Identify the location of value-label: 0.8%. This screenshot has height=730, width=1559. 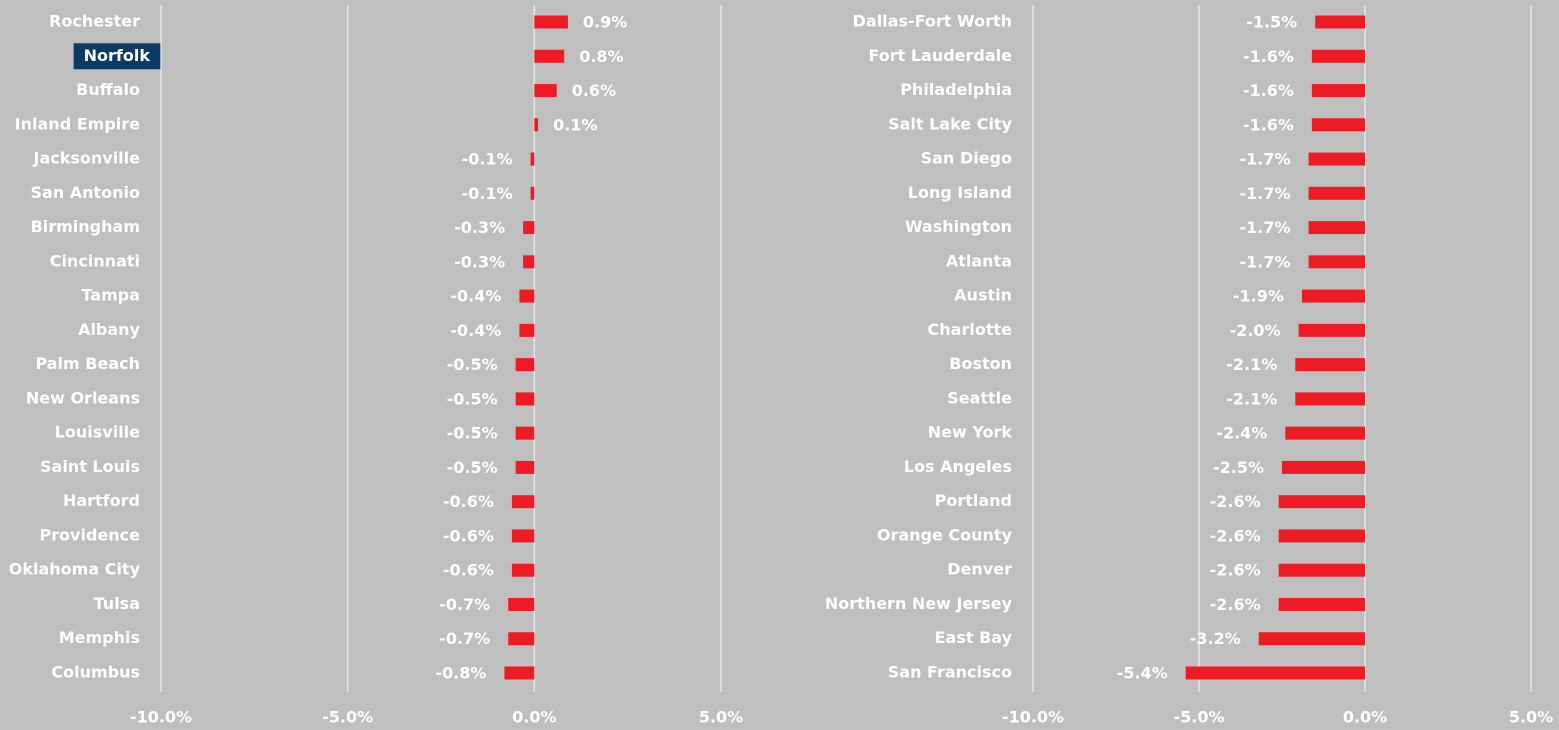
(601, 56).